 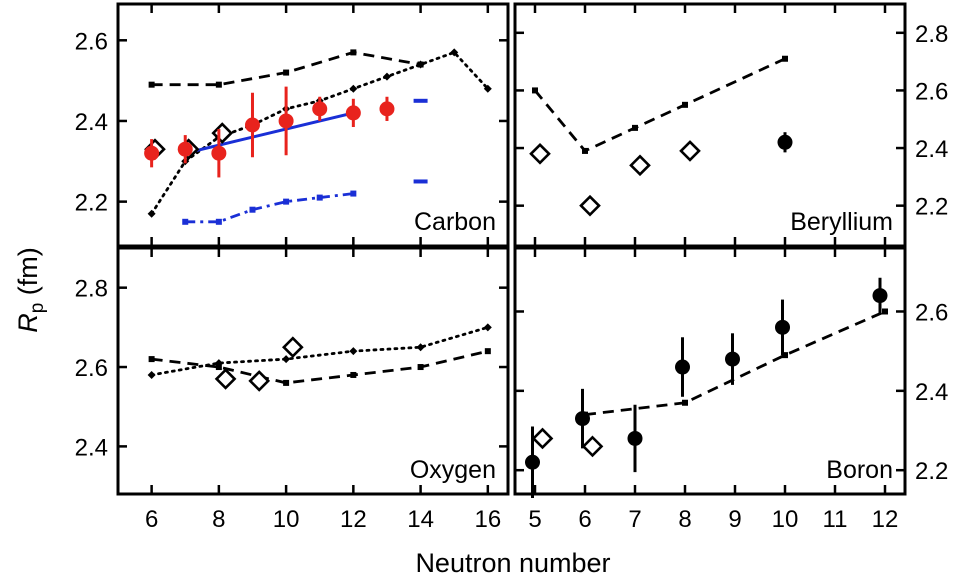 I want to click on x-tick-label: 11, so click(x=835, y=519).